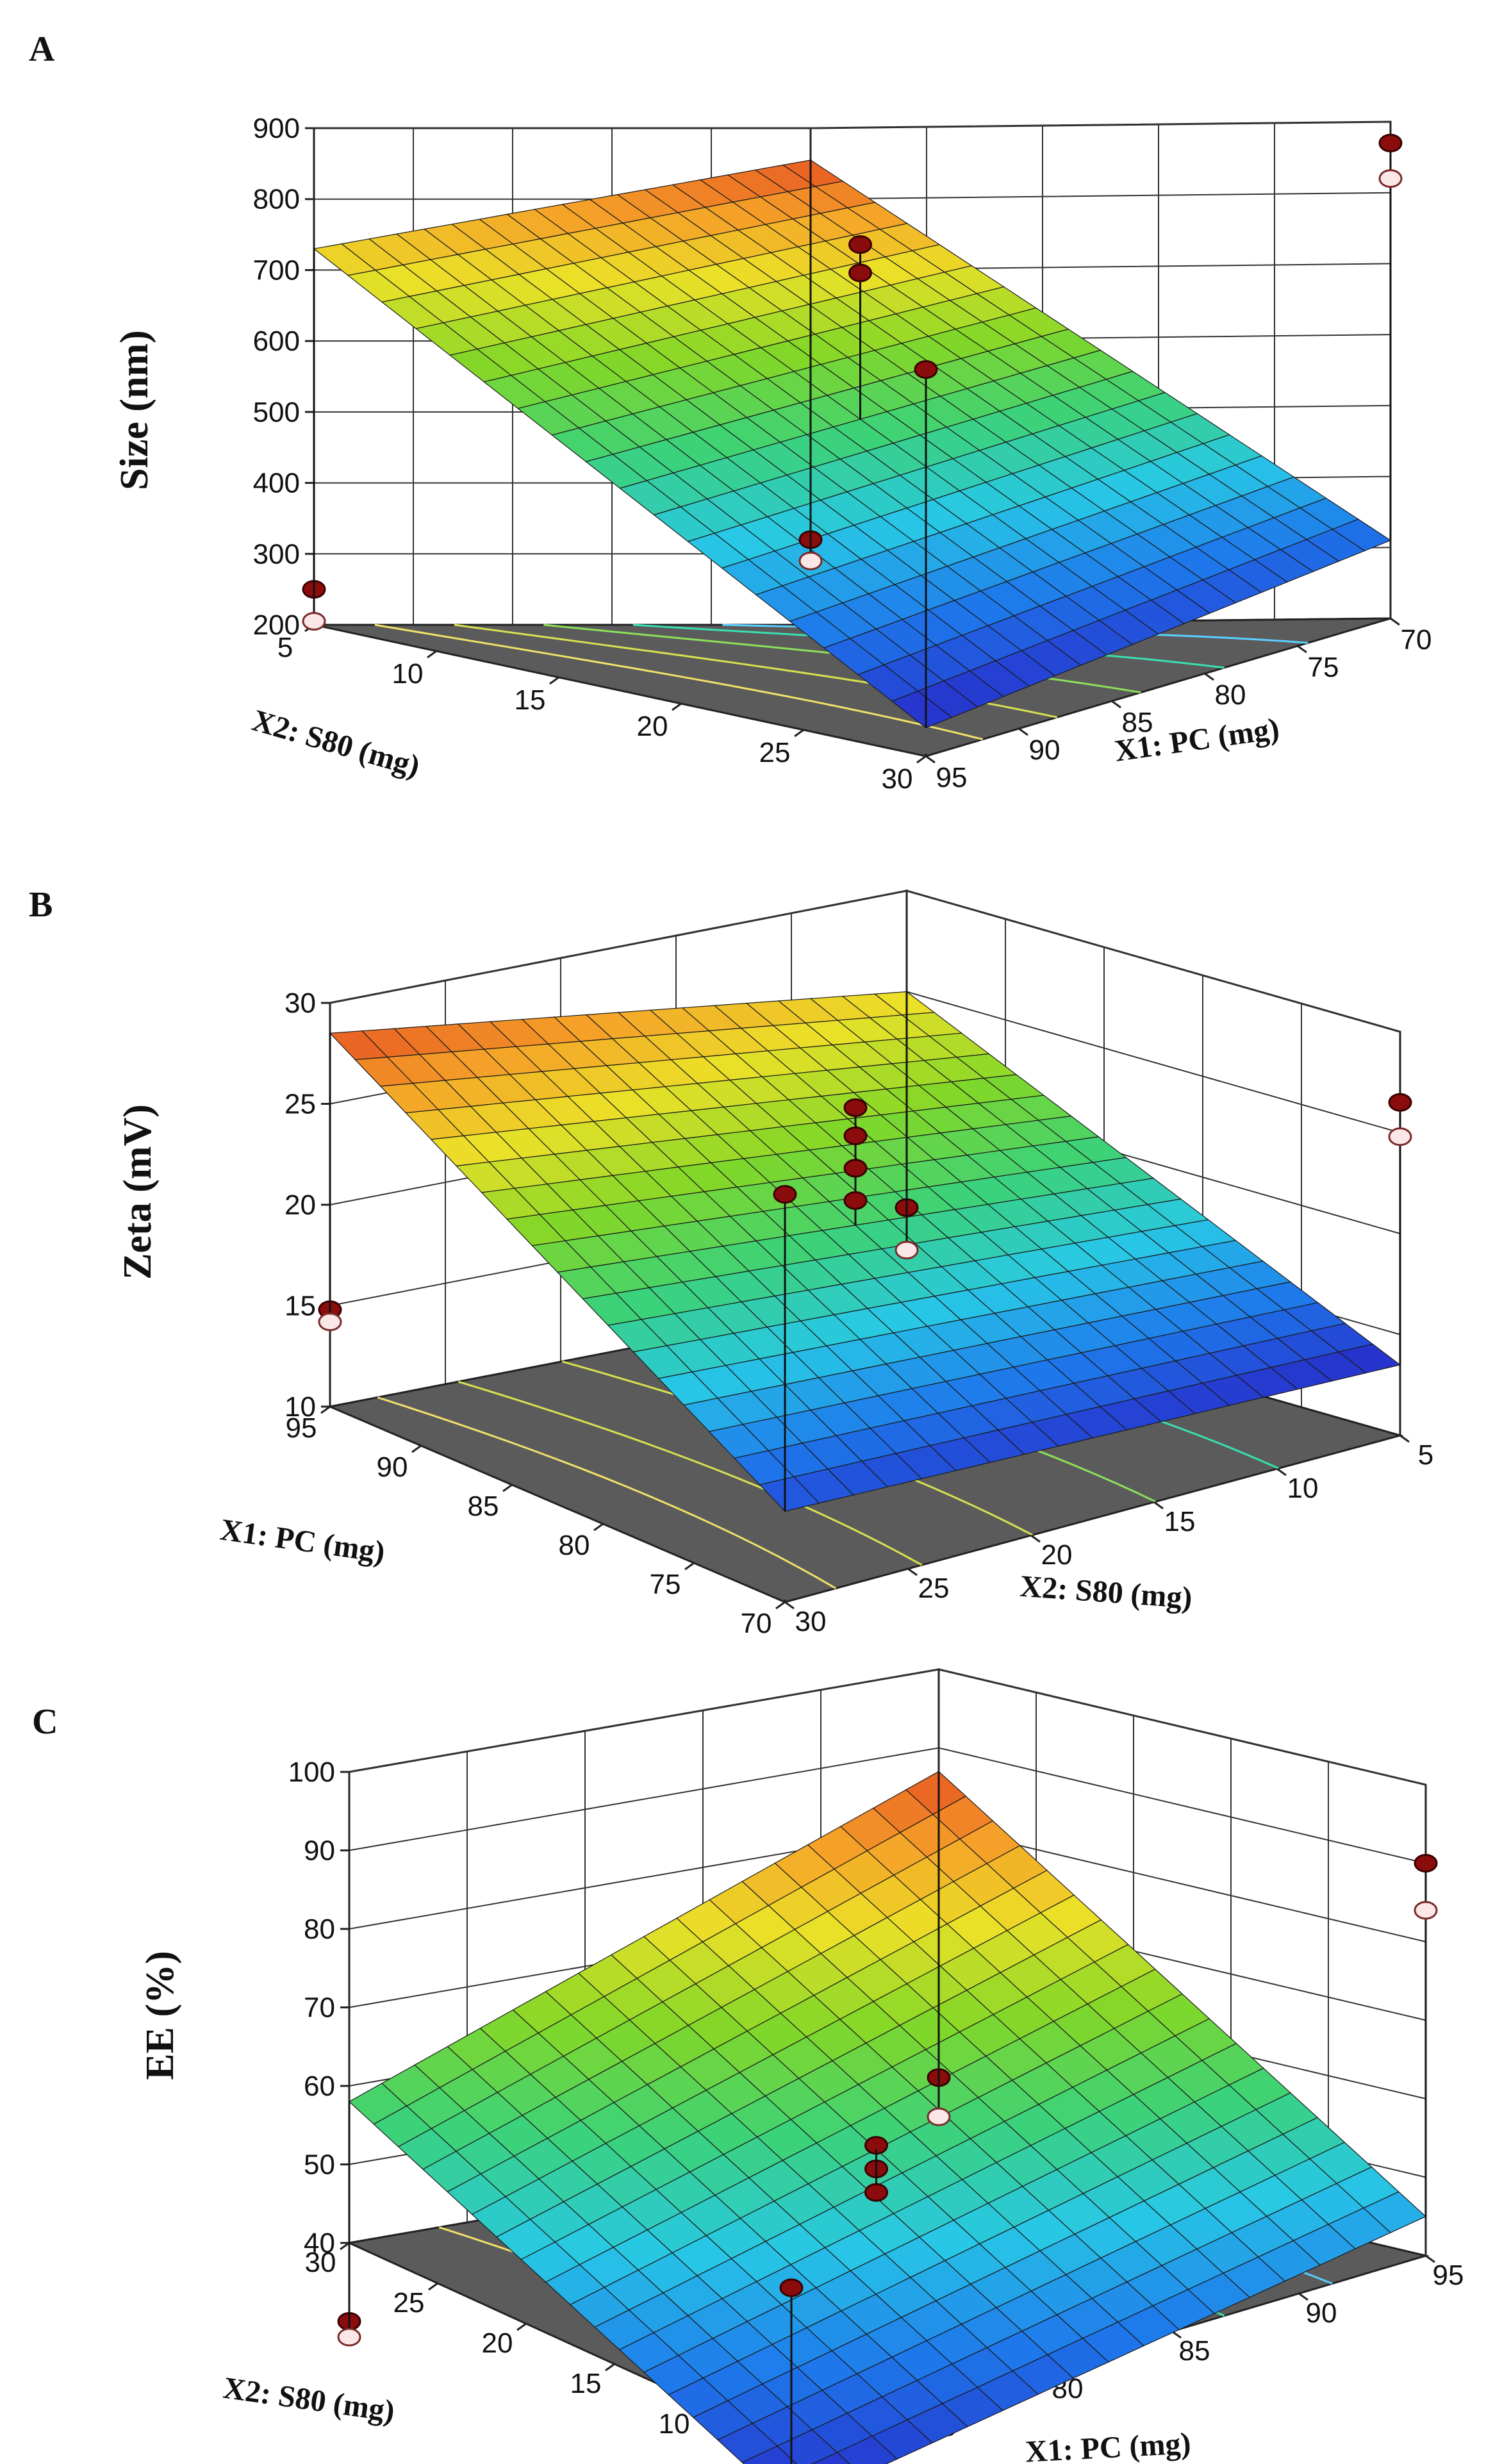 The height and width of the screenshot is (2464, 1502). Describe the element at coordinates (302, 1540) in the screenshot. I see `left-axis-label: X1: PC (mg)` at that location.